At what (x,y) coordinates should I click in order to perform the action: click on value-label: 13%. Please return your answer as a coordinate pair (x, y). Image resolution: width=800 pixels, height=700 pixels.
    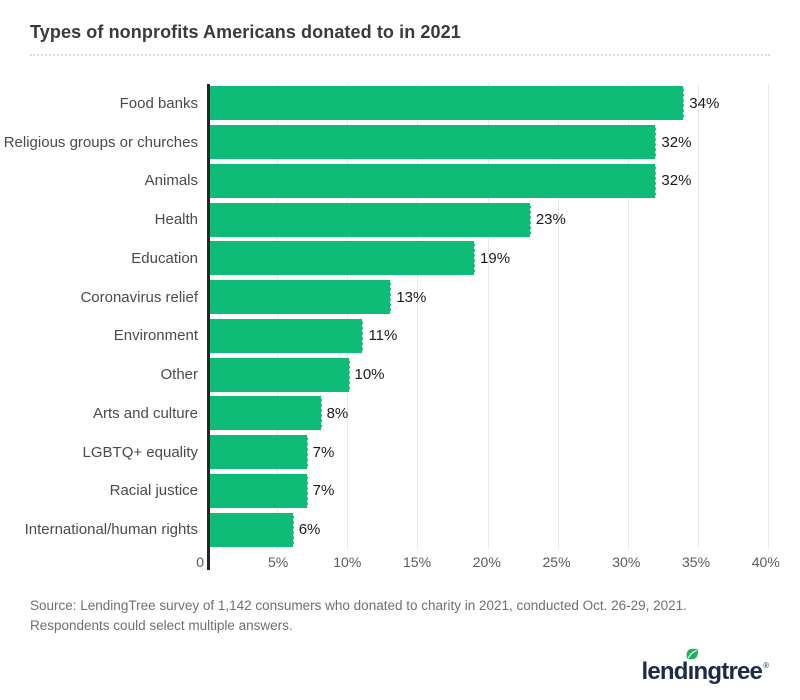
    Looking at the image, I should click on (411, 297).